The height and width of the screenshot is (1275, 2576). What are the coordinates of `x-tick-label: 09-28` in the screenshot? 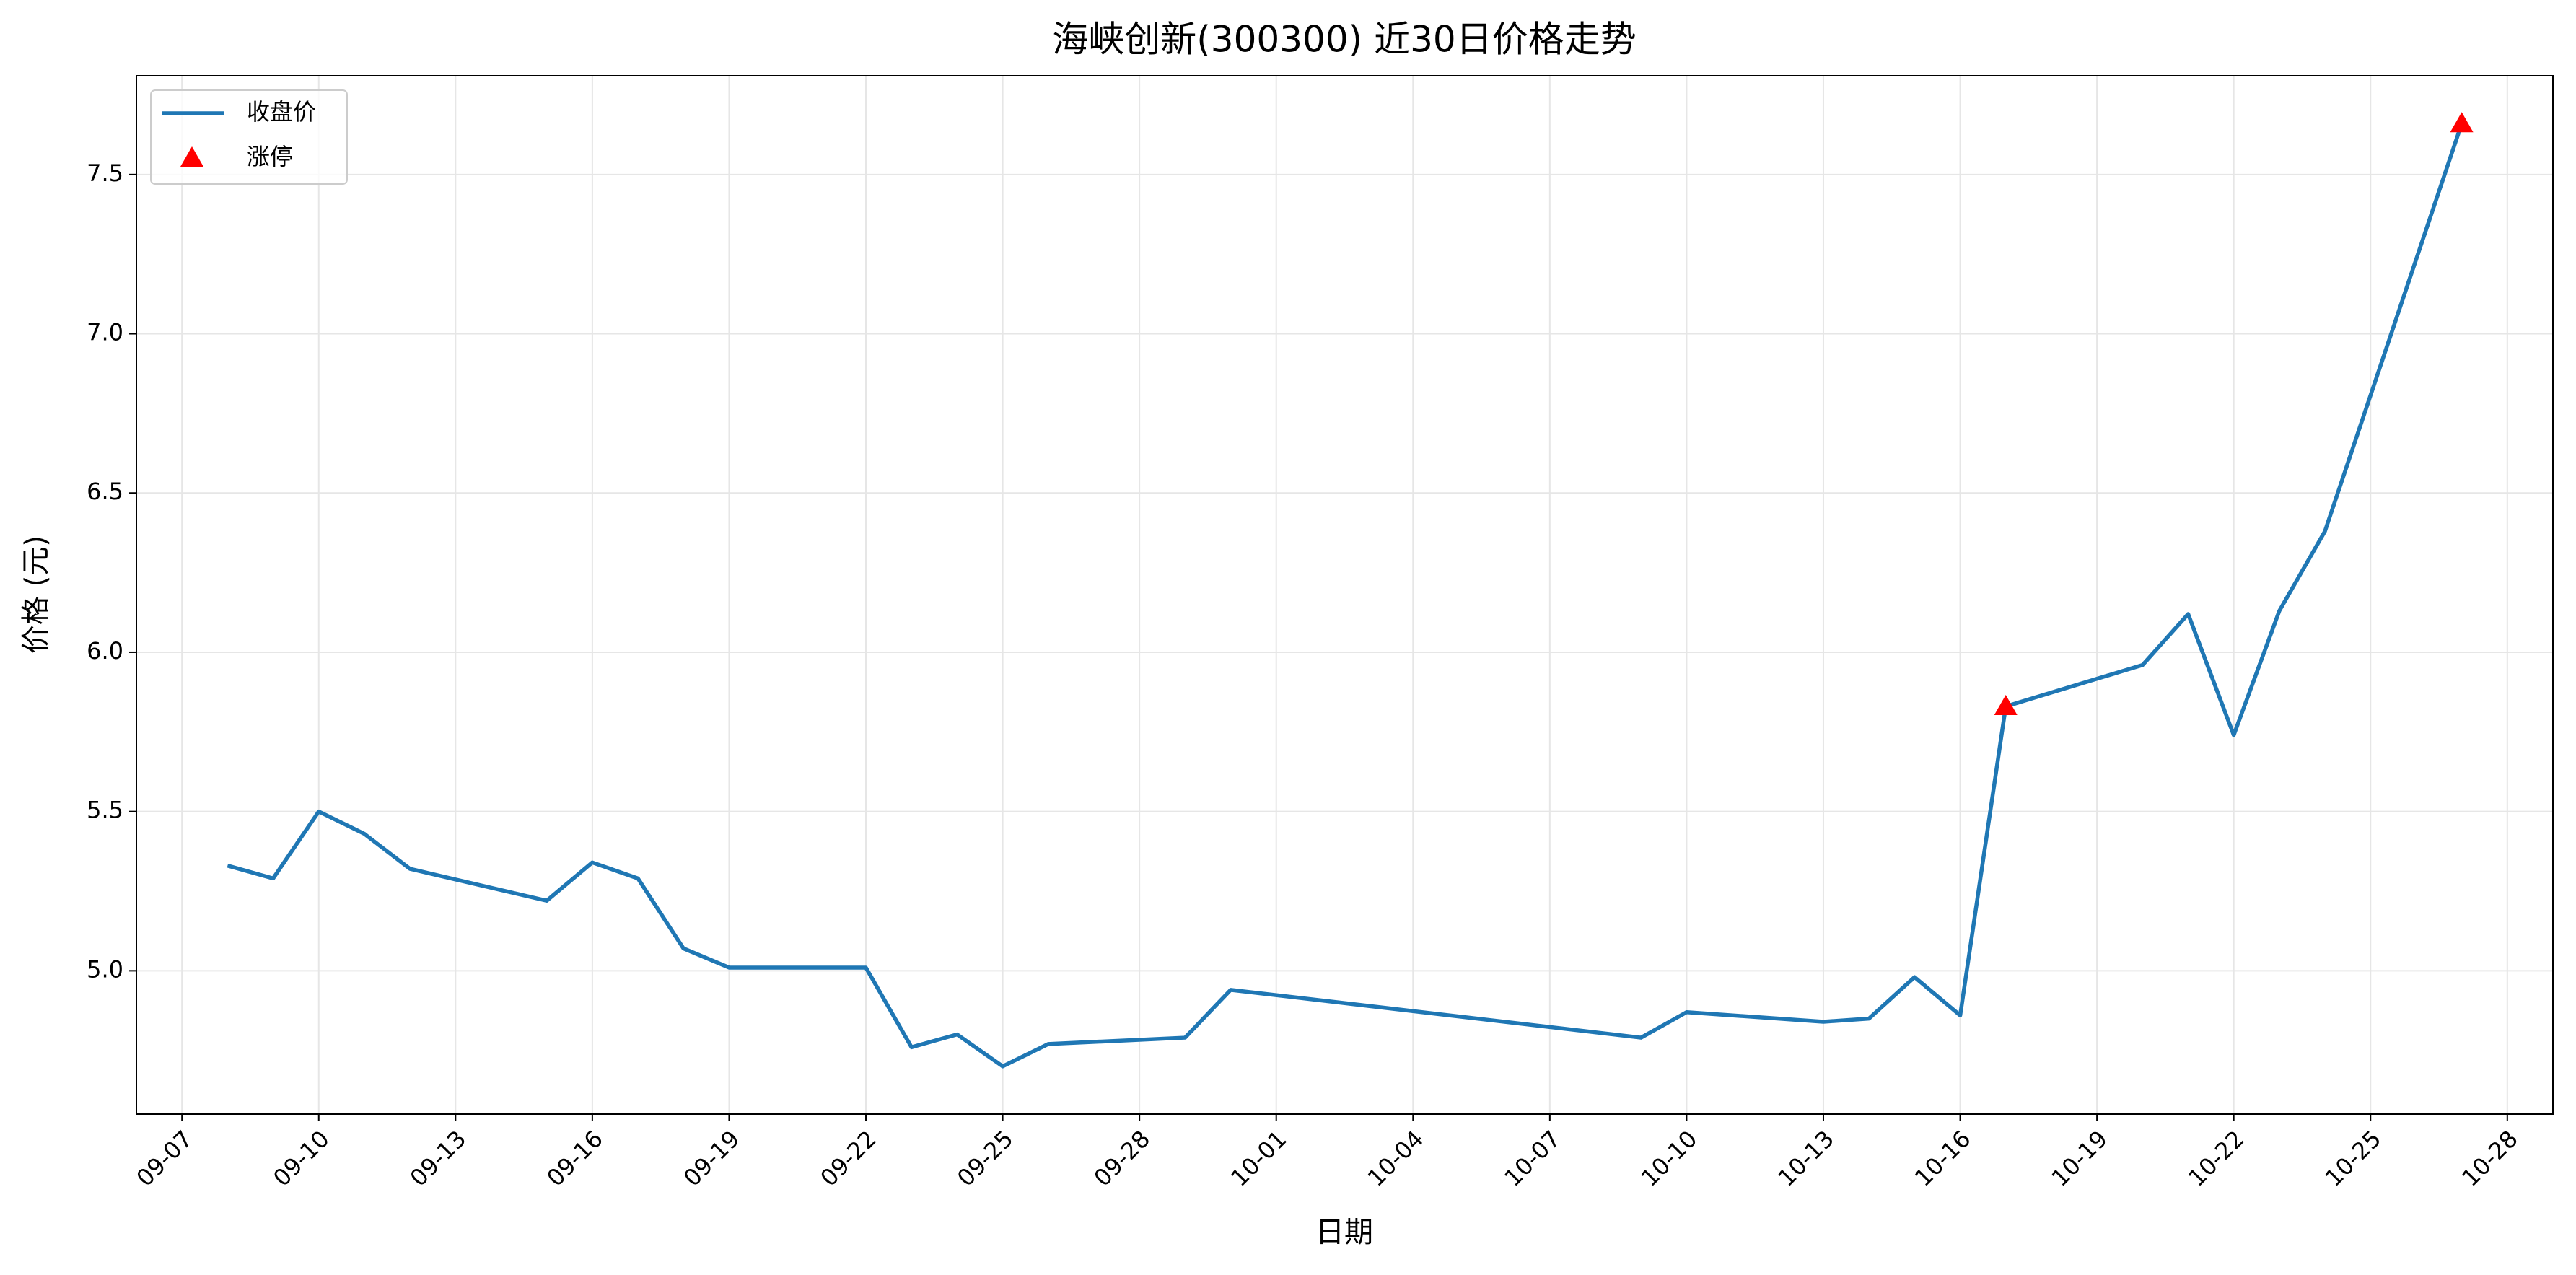 It's located at (1122, 1159).